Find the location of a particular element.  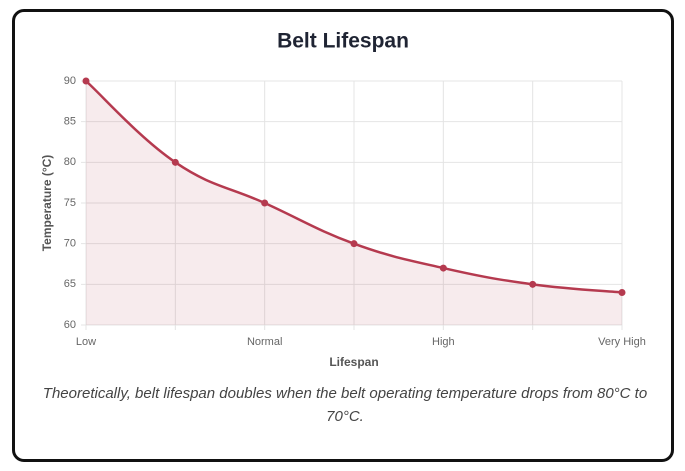

chart-title: Belt Lifespan is located at coordinates (343, 41).